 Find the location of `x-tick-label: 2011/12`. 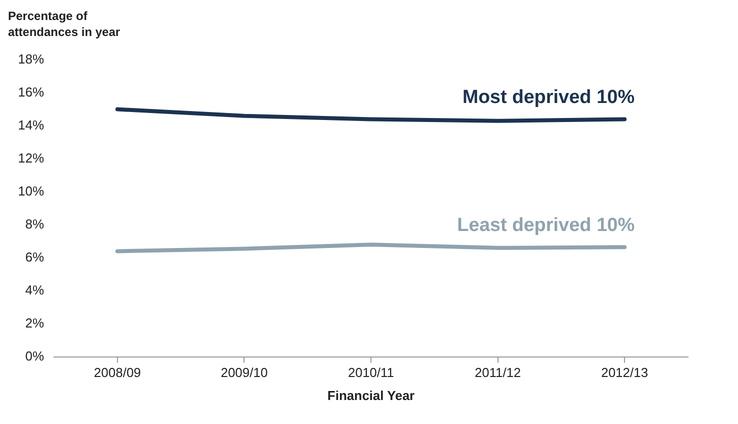

x-tick-label: 2011/12 is located at coordinates (497, 372).